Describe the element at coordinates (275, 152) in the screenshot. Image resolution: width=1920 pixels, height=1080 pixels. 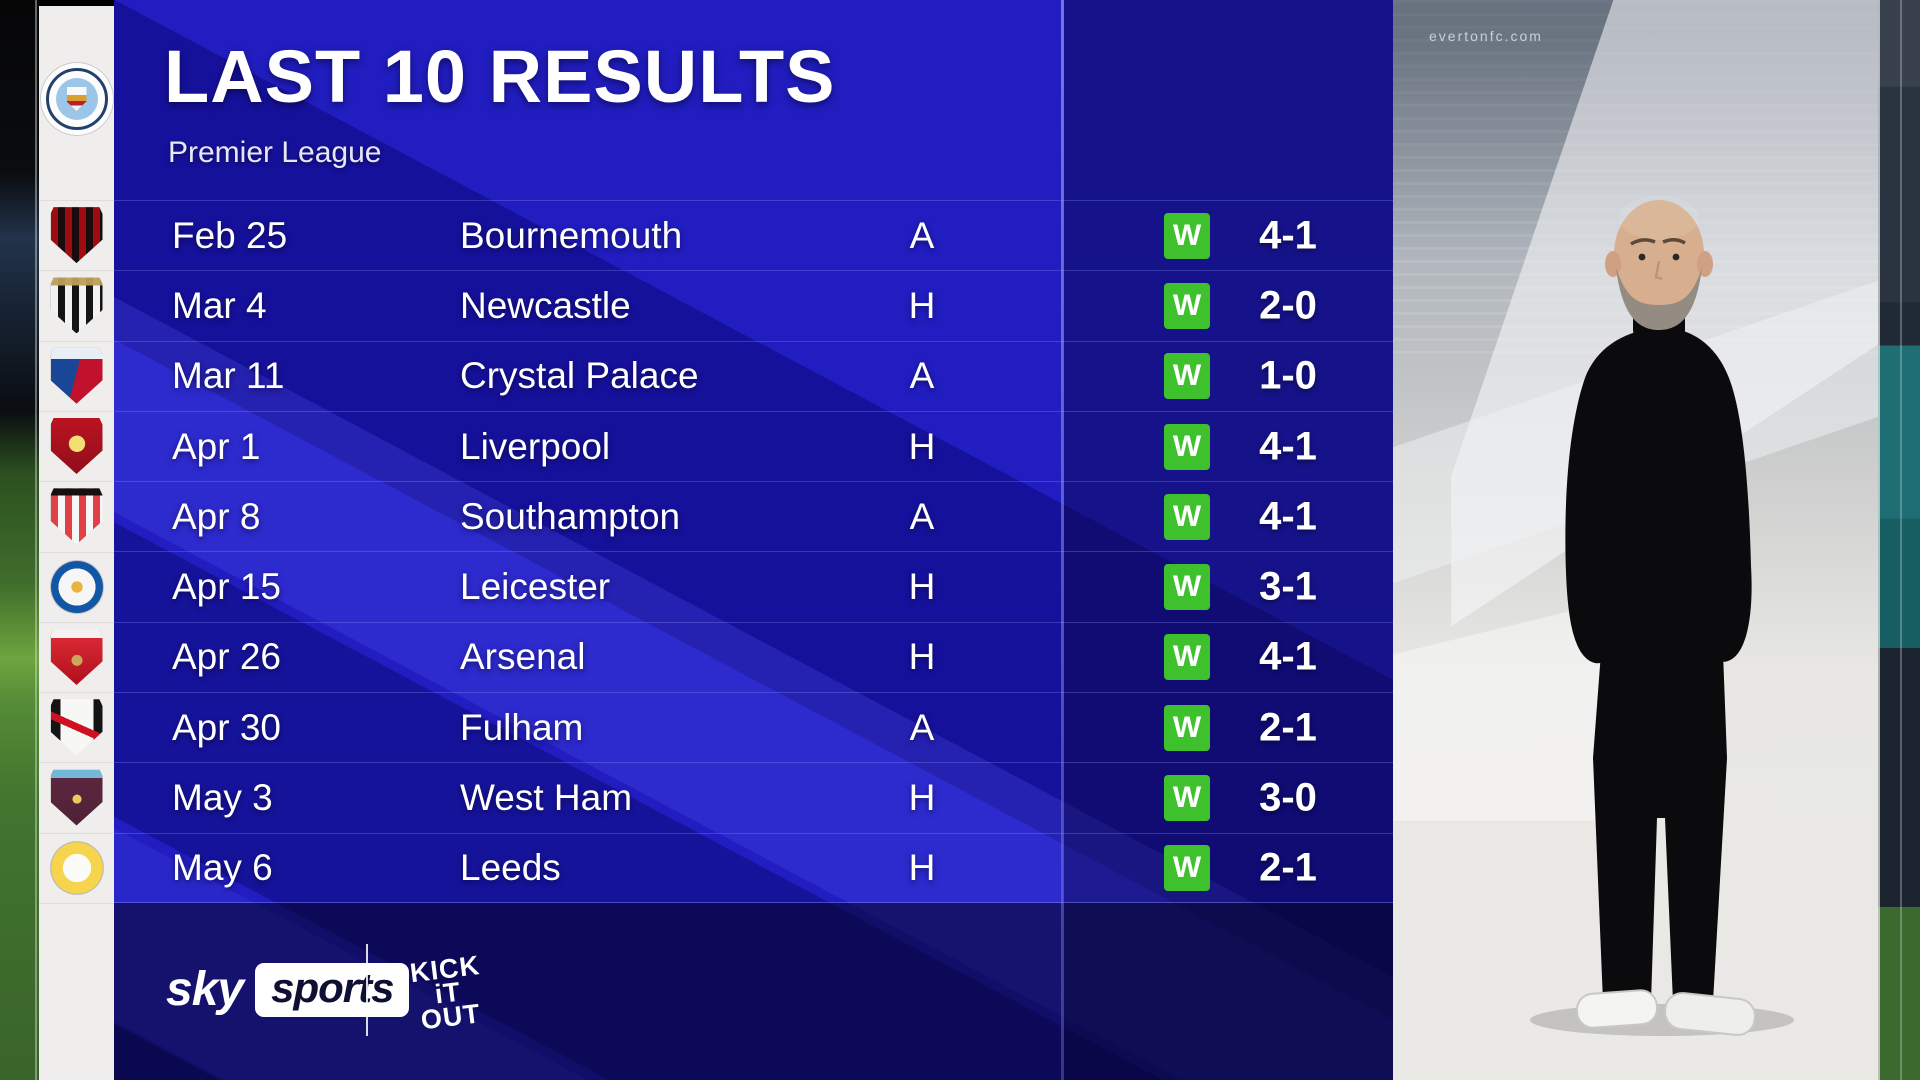
I see `page-subtitle: Premier League` at that location.